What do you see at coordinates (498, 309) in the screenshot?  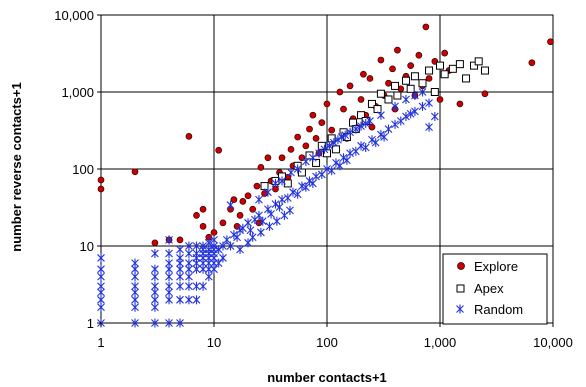 I see `legend-label-random: Random` at bounding box center [498, 309].